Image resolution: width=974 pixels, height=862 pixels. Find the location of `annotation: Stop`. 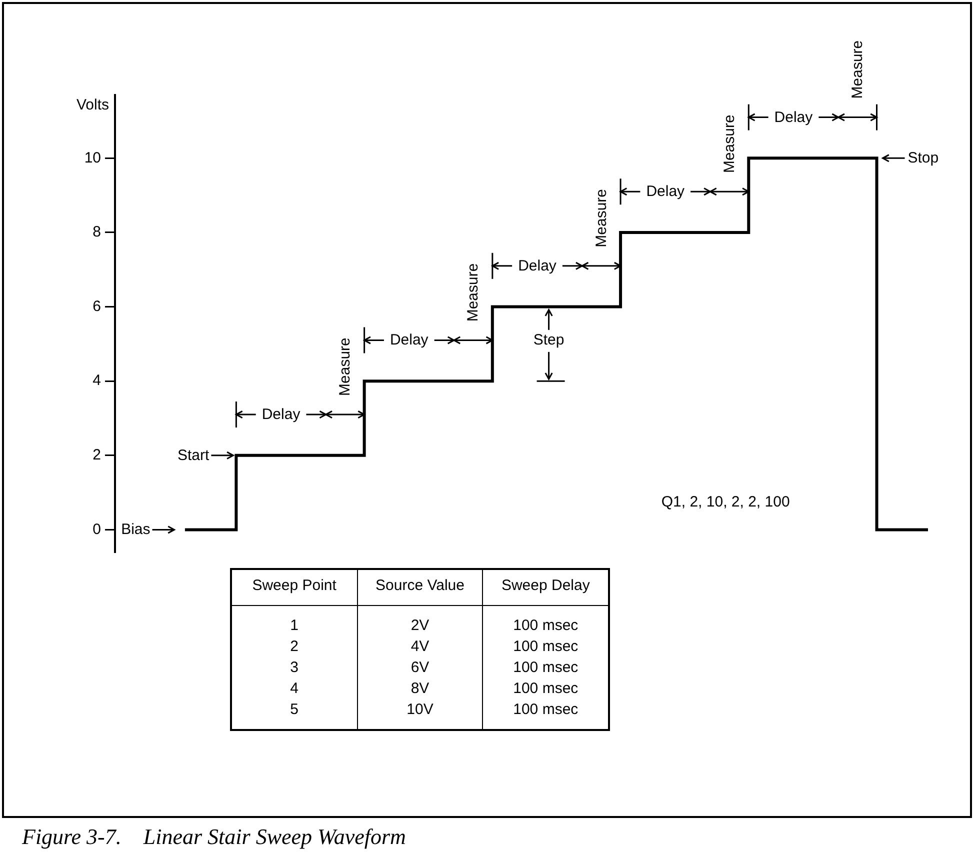

annotation: Stop is located at coordinates (923, 158).